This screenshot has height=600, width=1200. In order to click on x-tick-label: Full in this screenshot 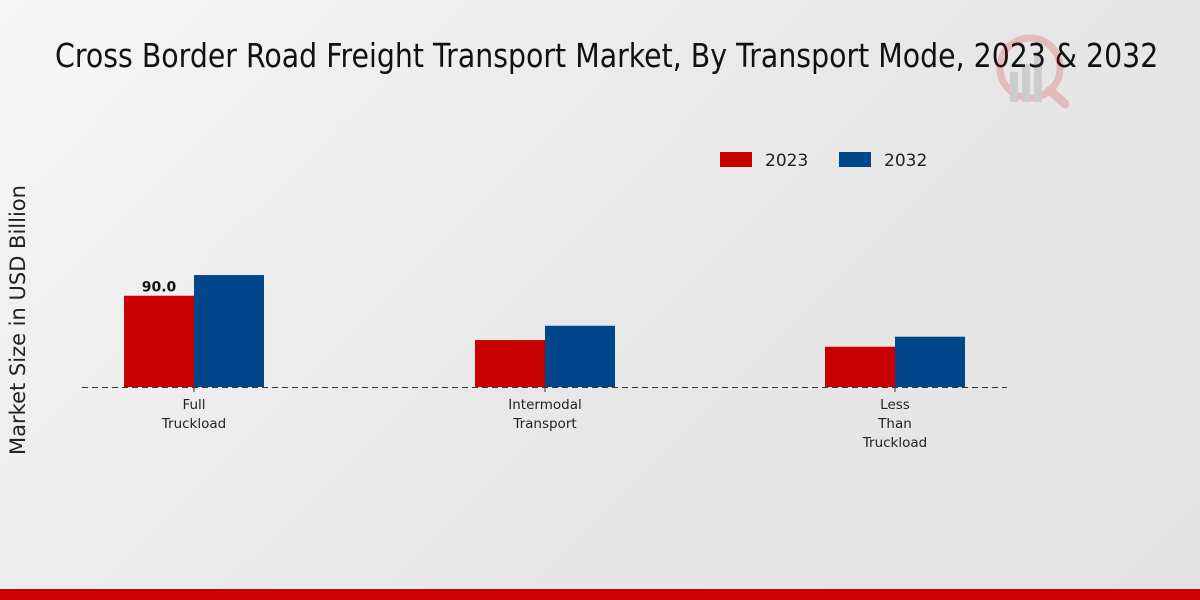, I will do `click(193, 405)`.